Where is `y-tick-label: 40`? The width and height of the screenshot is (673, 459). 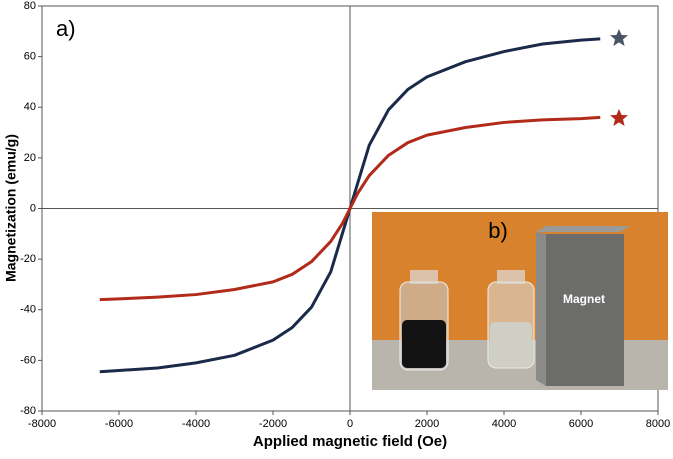 y-tick-label: 40 is located at coordinates (30, 107).